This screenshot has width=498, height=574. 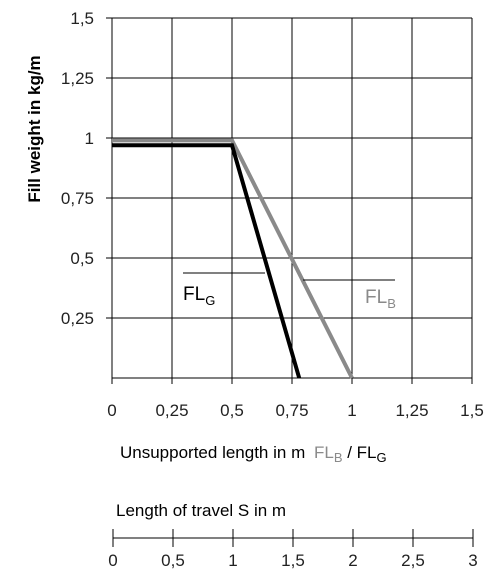 What do you see at coordinates (77, 318) in the screenshot?
I see `y-tick-label: 0,25` at bounding box center [77, 318].